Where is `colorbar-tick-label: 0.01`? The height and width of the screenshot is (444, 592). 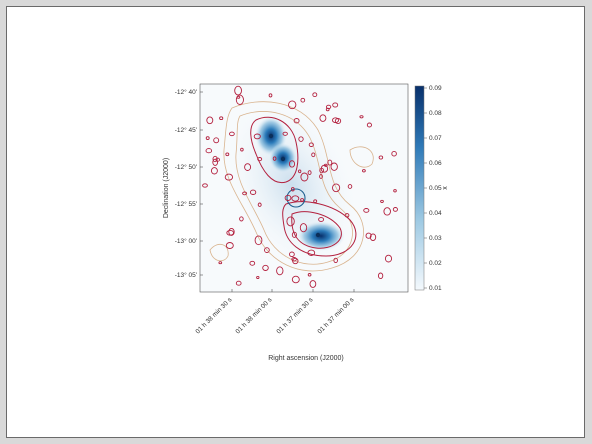
colorbar-tick-label: 0.01 is located at coordinates (435, 288).